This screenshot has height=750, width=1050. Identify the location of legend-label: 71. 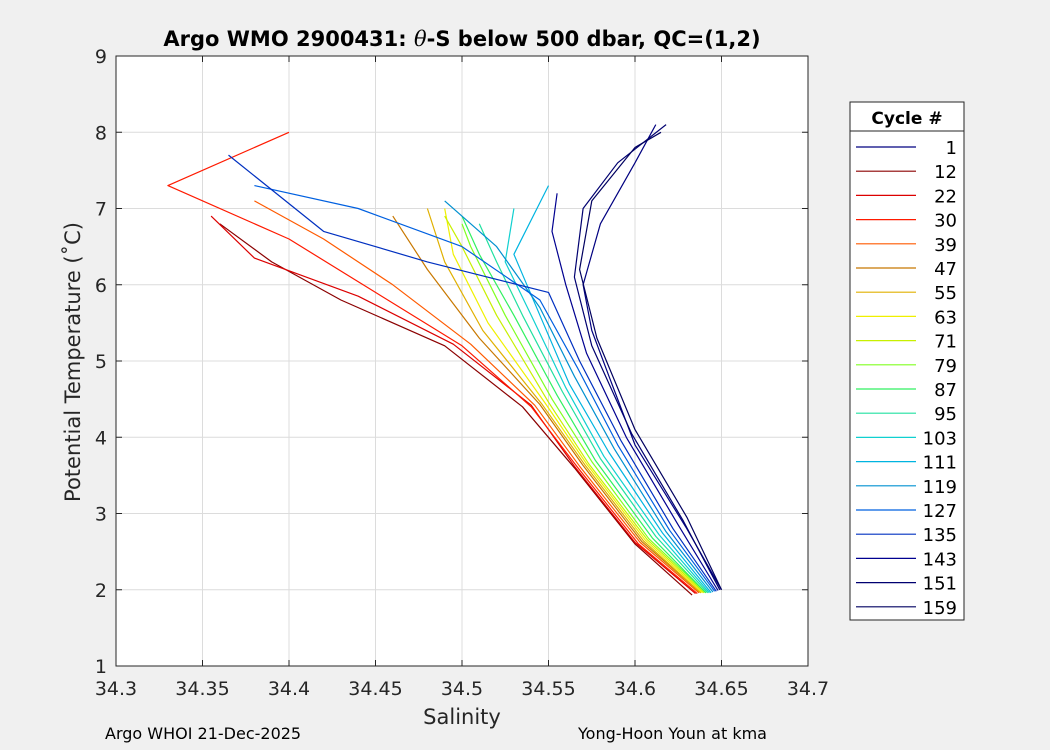
(945, 342).